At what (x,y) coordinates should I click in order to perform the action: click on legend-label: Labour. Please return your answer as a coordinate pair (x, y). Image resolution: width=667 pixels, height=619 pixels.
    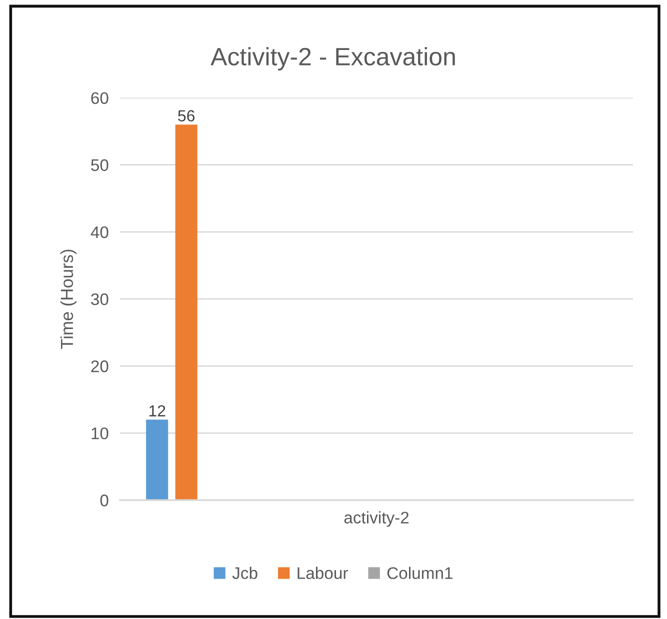
    Looking at the image, I should click on (323, 573).